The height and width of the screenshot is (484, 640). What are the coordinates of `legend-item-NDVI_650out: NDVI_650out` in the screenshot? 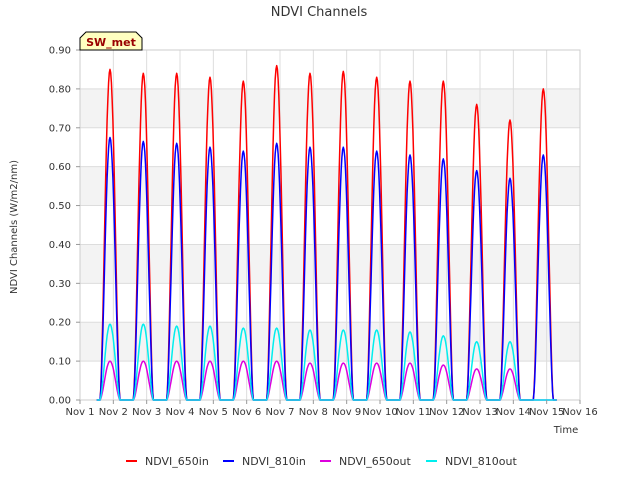 It's located at (365, 461).